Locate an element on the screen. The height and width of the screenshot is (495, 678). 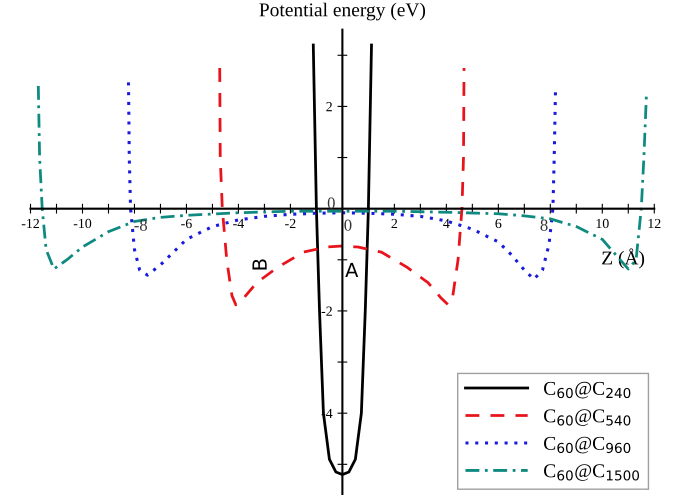
legend-label: C$_{60}$@C$_{540}$ is located at coordinates (587, 417).